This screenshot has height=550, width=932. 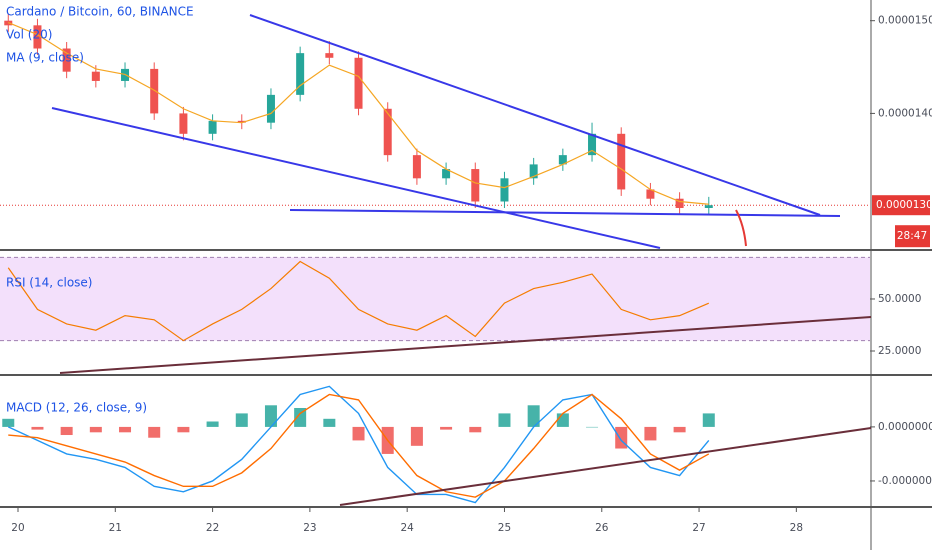 I want to click on y-tick-label: 50.0000, so click(x=899, y=299).